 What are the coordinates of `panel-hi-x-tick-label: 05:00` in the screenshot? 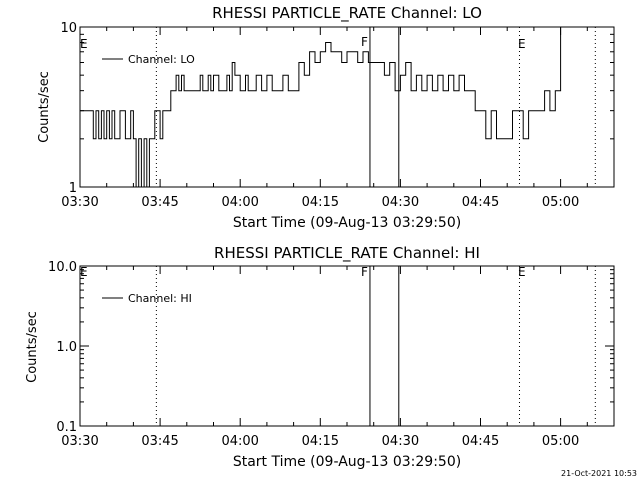 It's located at (560, 441).